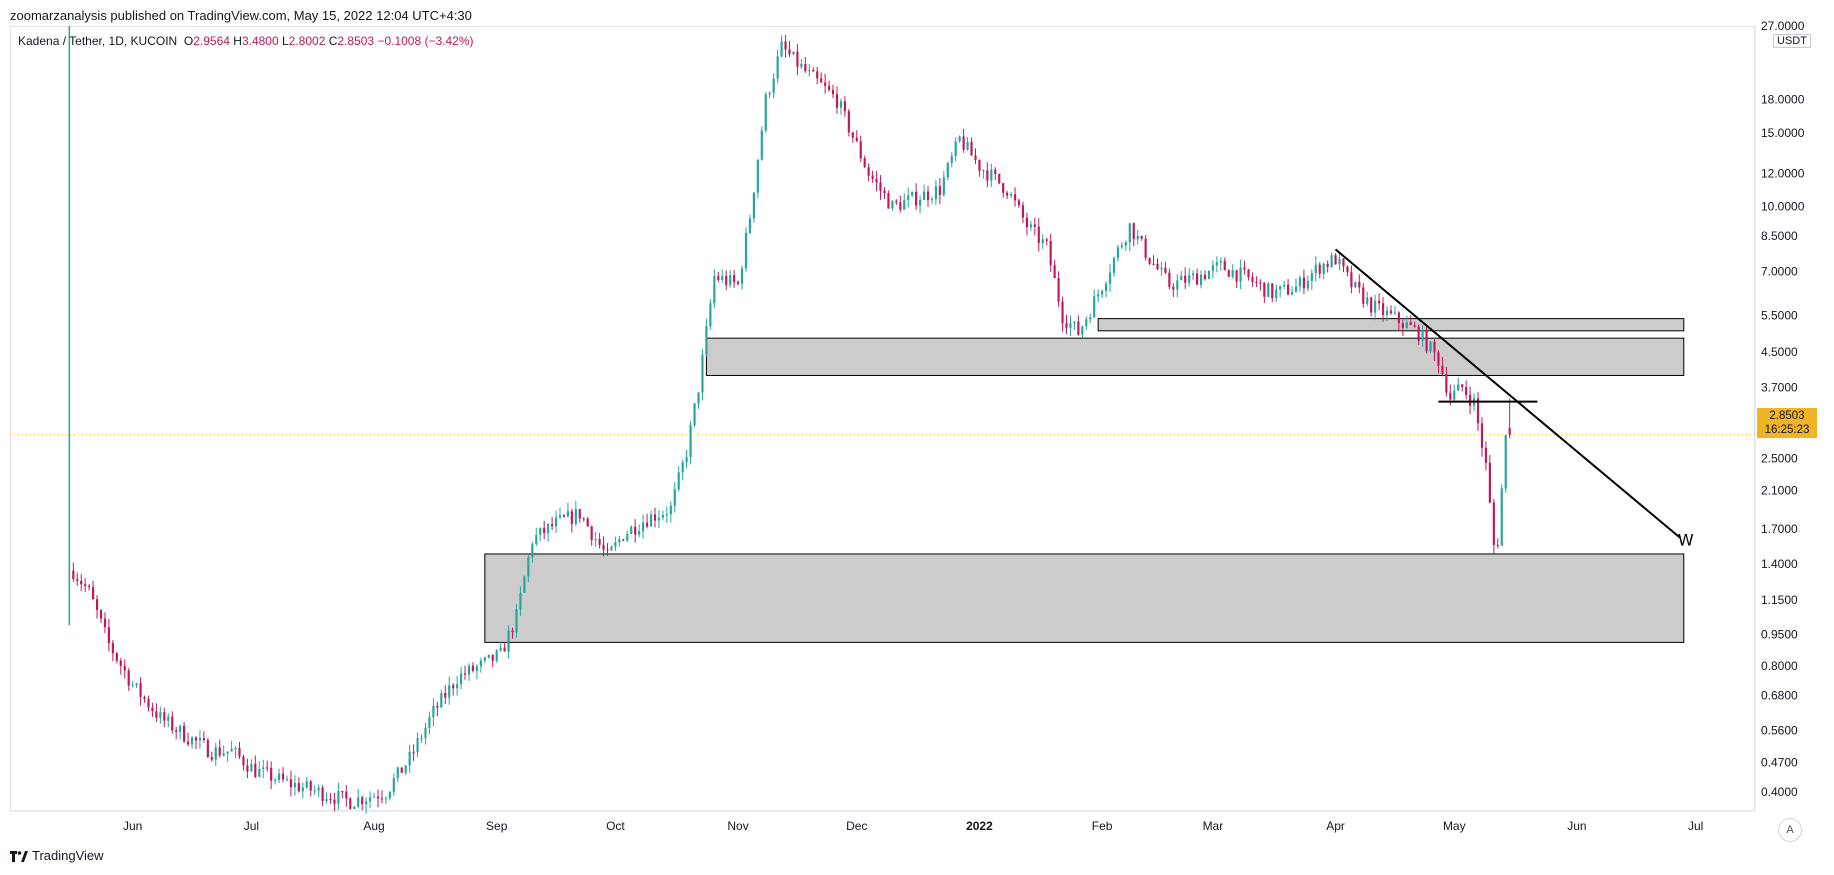  I want to click on auto-scale-button: A, so click(1790, 830).